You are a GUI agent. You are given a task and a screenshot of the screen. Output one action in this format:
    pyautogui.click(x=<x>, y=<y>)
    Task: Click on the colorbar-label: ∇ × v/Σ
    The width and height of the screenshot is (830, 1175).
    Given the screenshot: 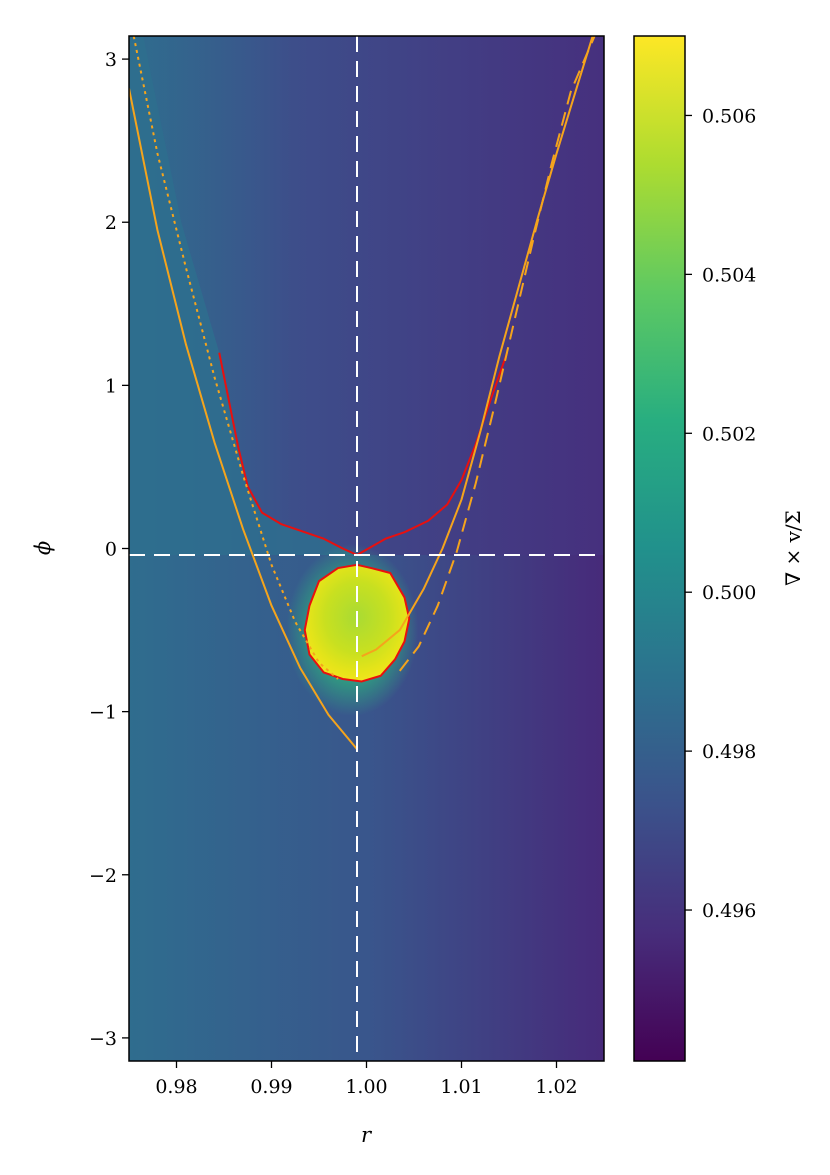 What is the action you would take?
    pyautogui.click(x=793, y=548)
    